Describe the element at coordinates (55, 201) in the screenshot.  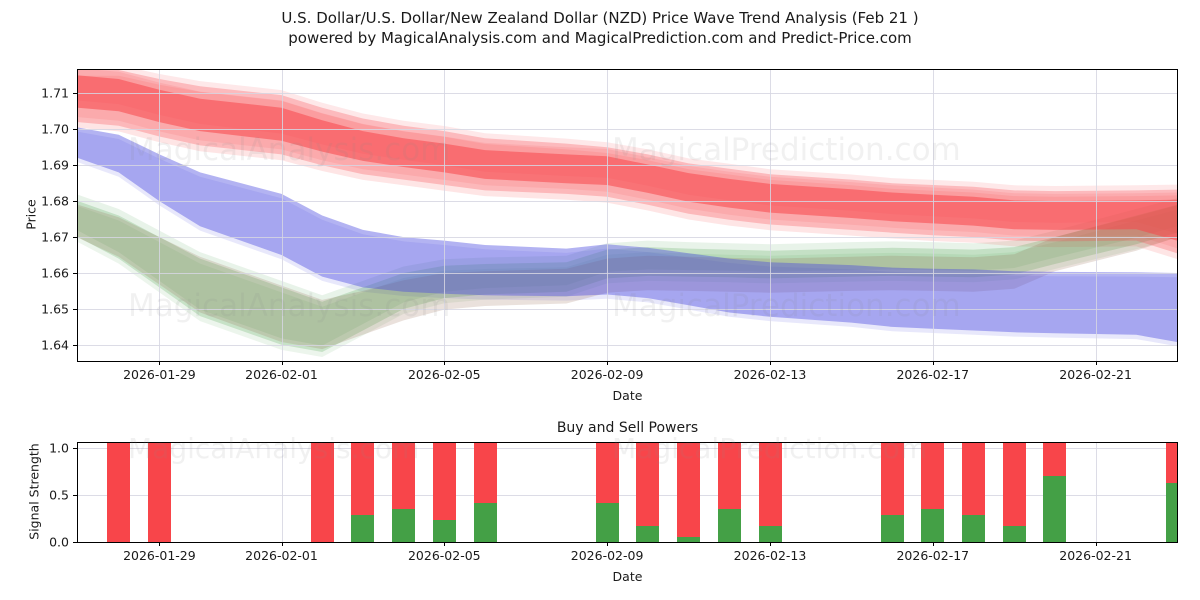
I see `ytick-label-price: 1.68` at that location.